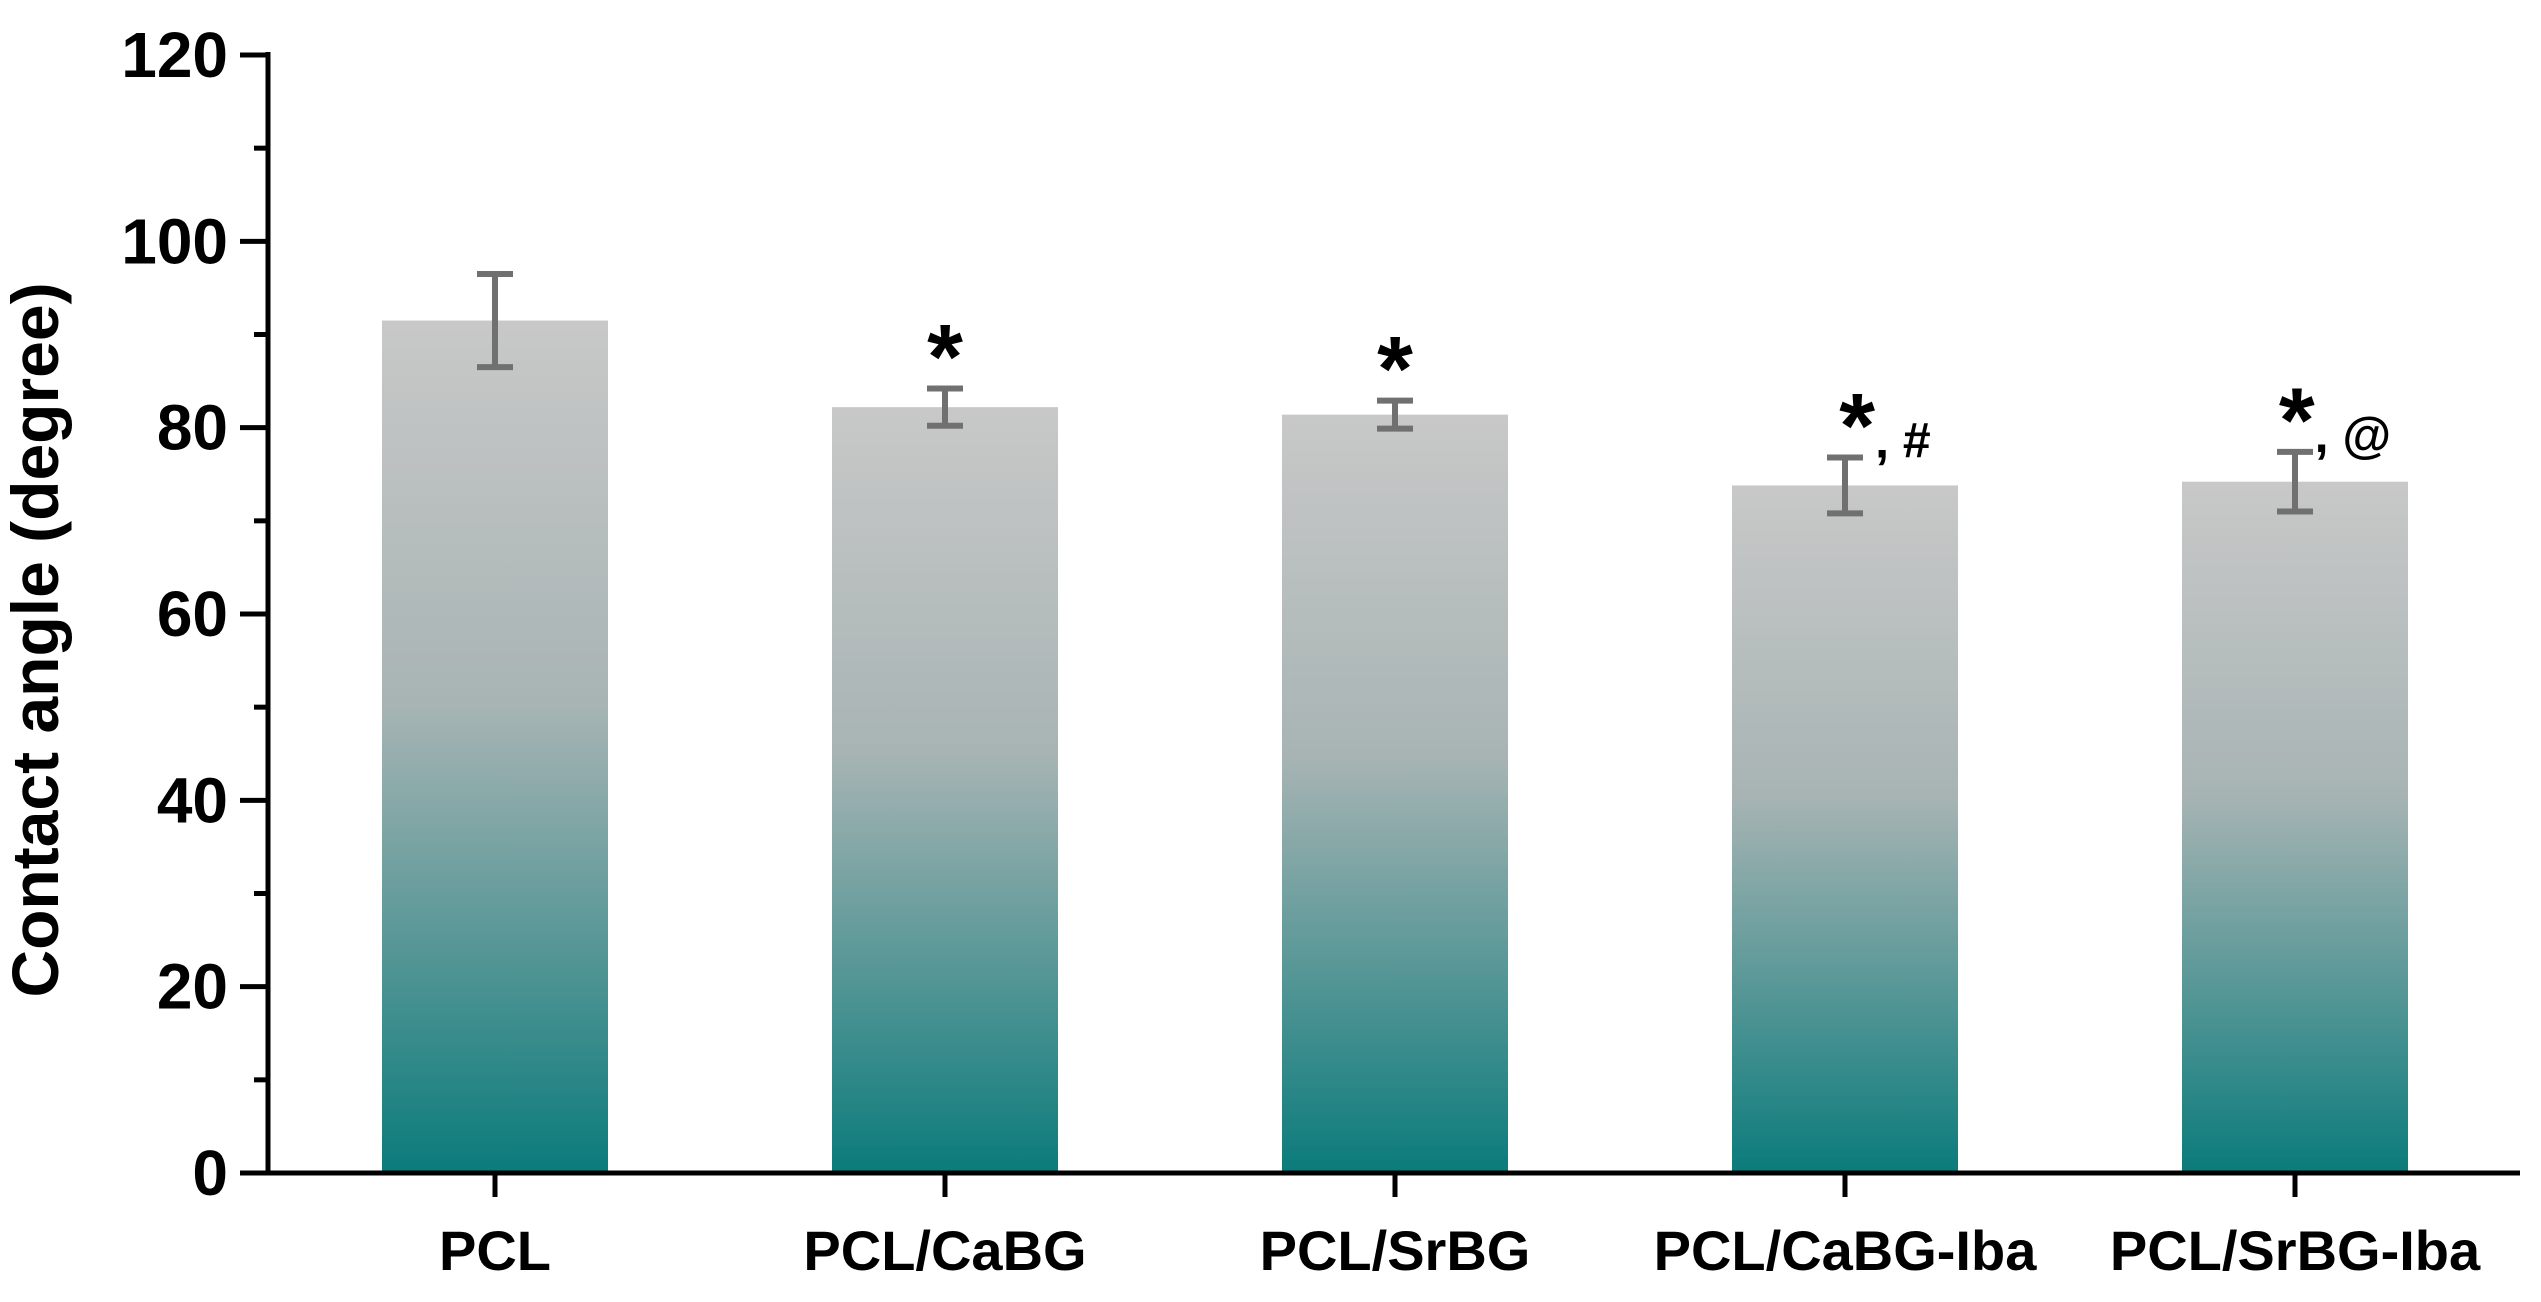 Image resolution: width=2541 pixels, height=1302 pixels. What do you see at coordinates (495, 746) in the screenshot?
I see `bar-pcl` at bounding box center [495, 746].